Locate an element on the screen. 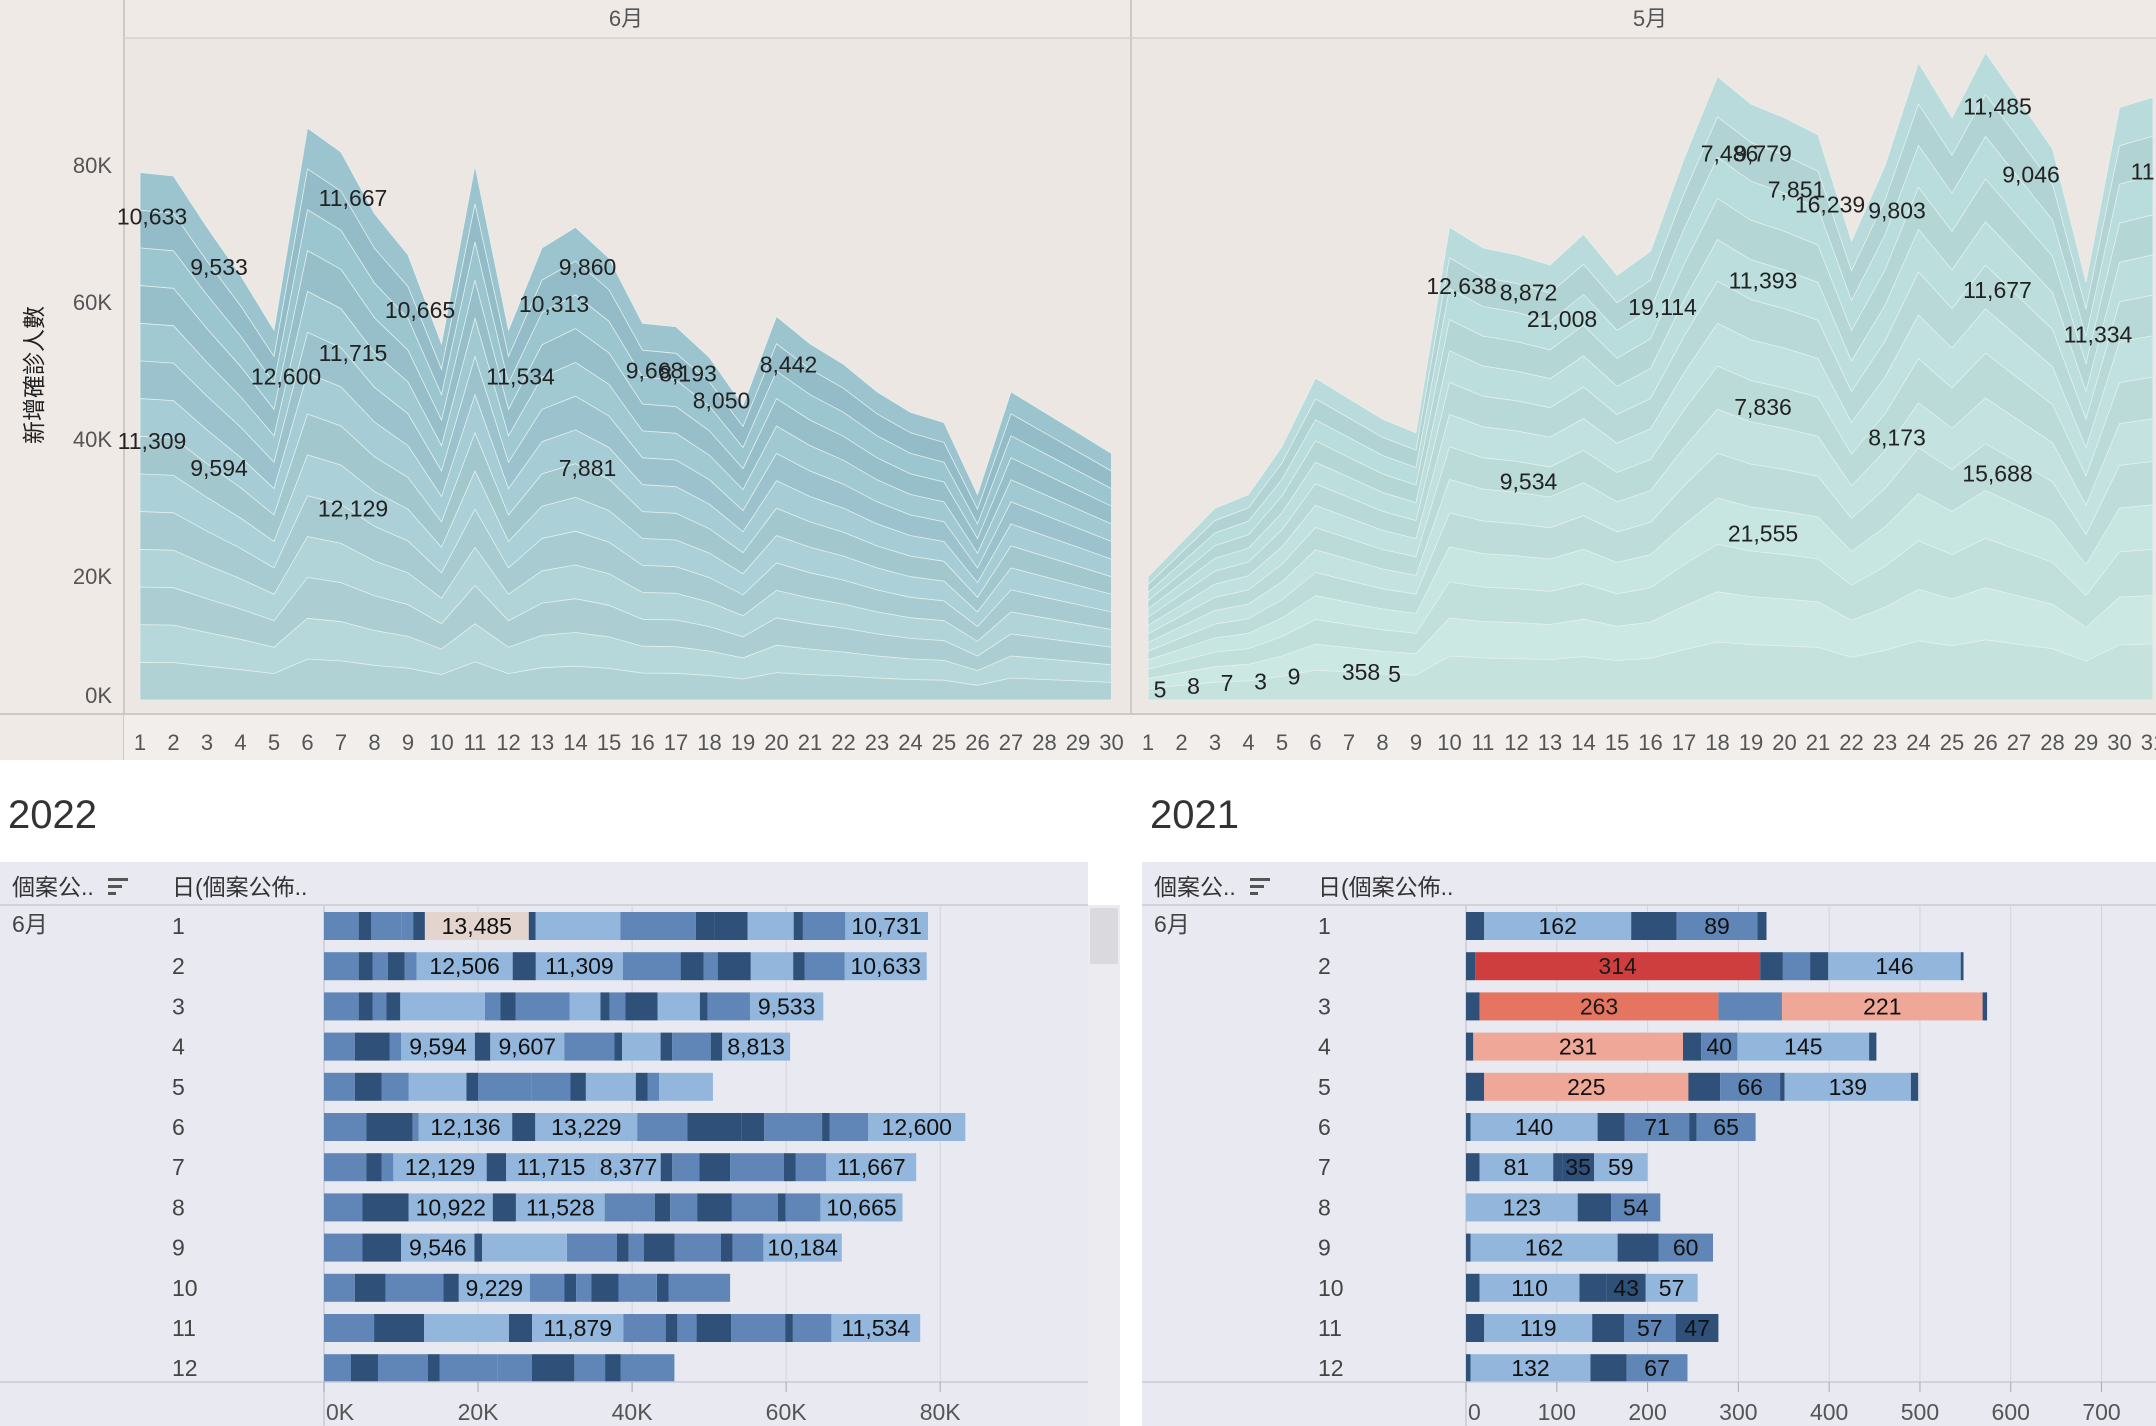 Image resolution: width=2156 pixels, height=1426 pixels. area-data-label: 11,640 is located at coordinates (2143, 172).